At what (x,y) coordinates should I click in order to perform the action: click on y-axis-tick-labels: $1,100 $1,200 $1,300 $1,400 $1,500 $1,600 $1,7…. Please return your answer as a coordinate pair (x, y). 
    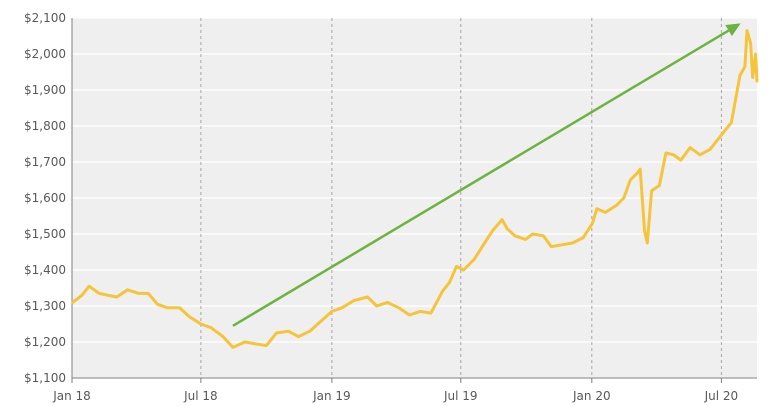
    Looking at the image, I should click on (45, 198).